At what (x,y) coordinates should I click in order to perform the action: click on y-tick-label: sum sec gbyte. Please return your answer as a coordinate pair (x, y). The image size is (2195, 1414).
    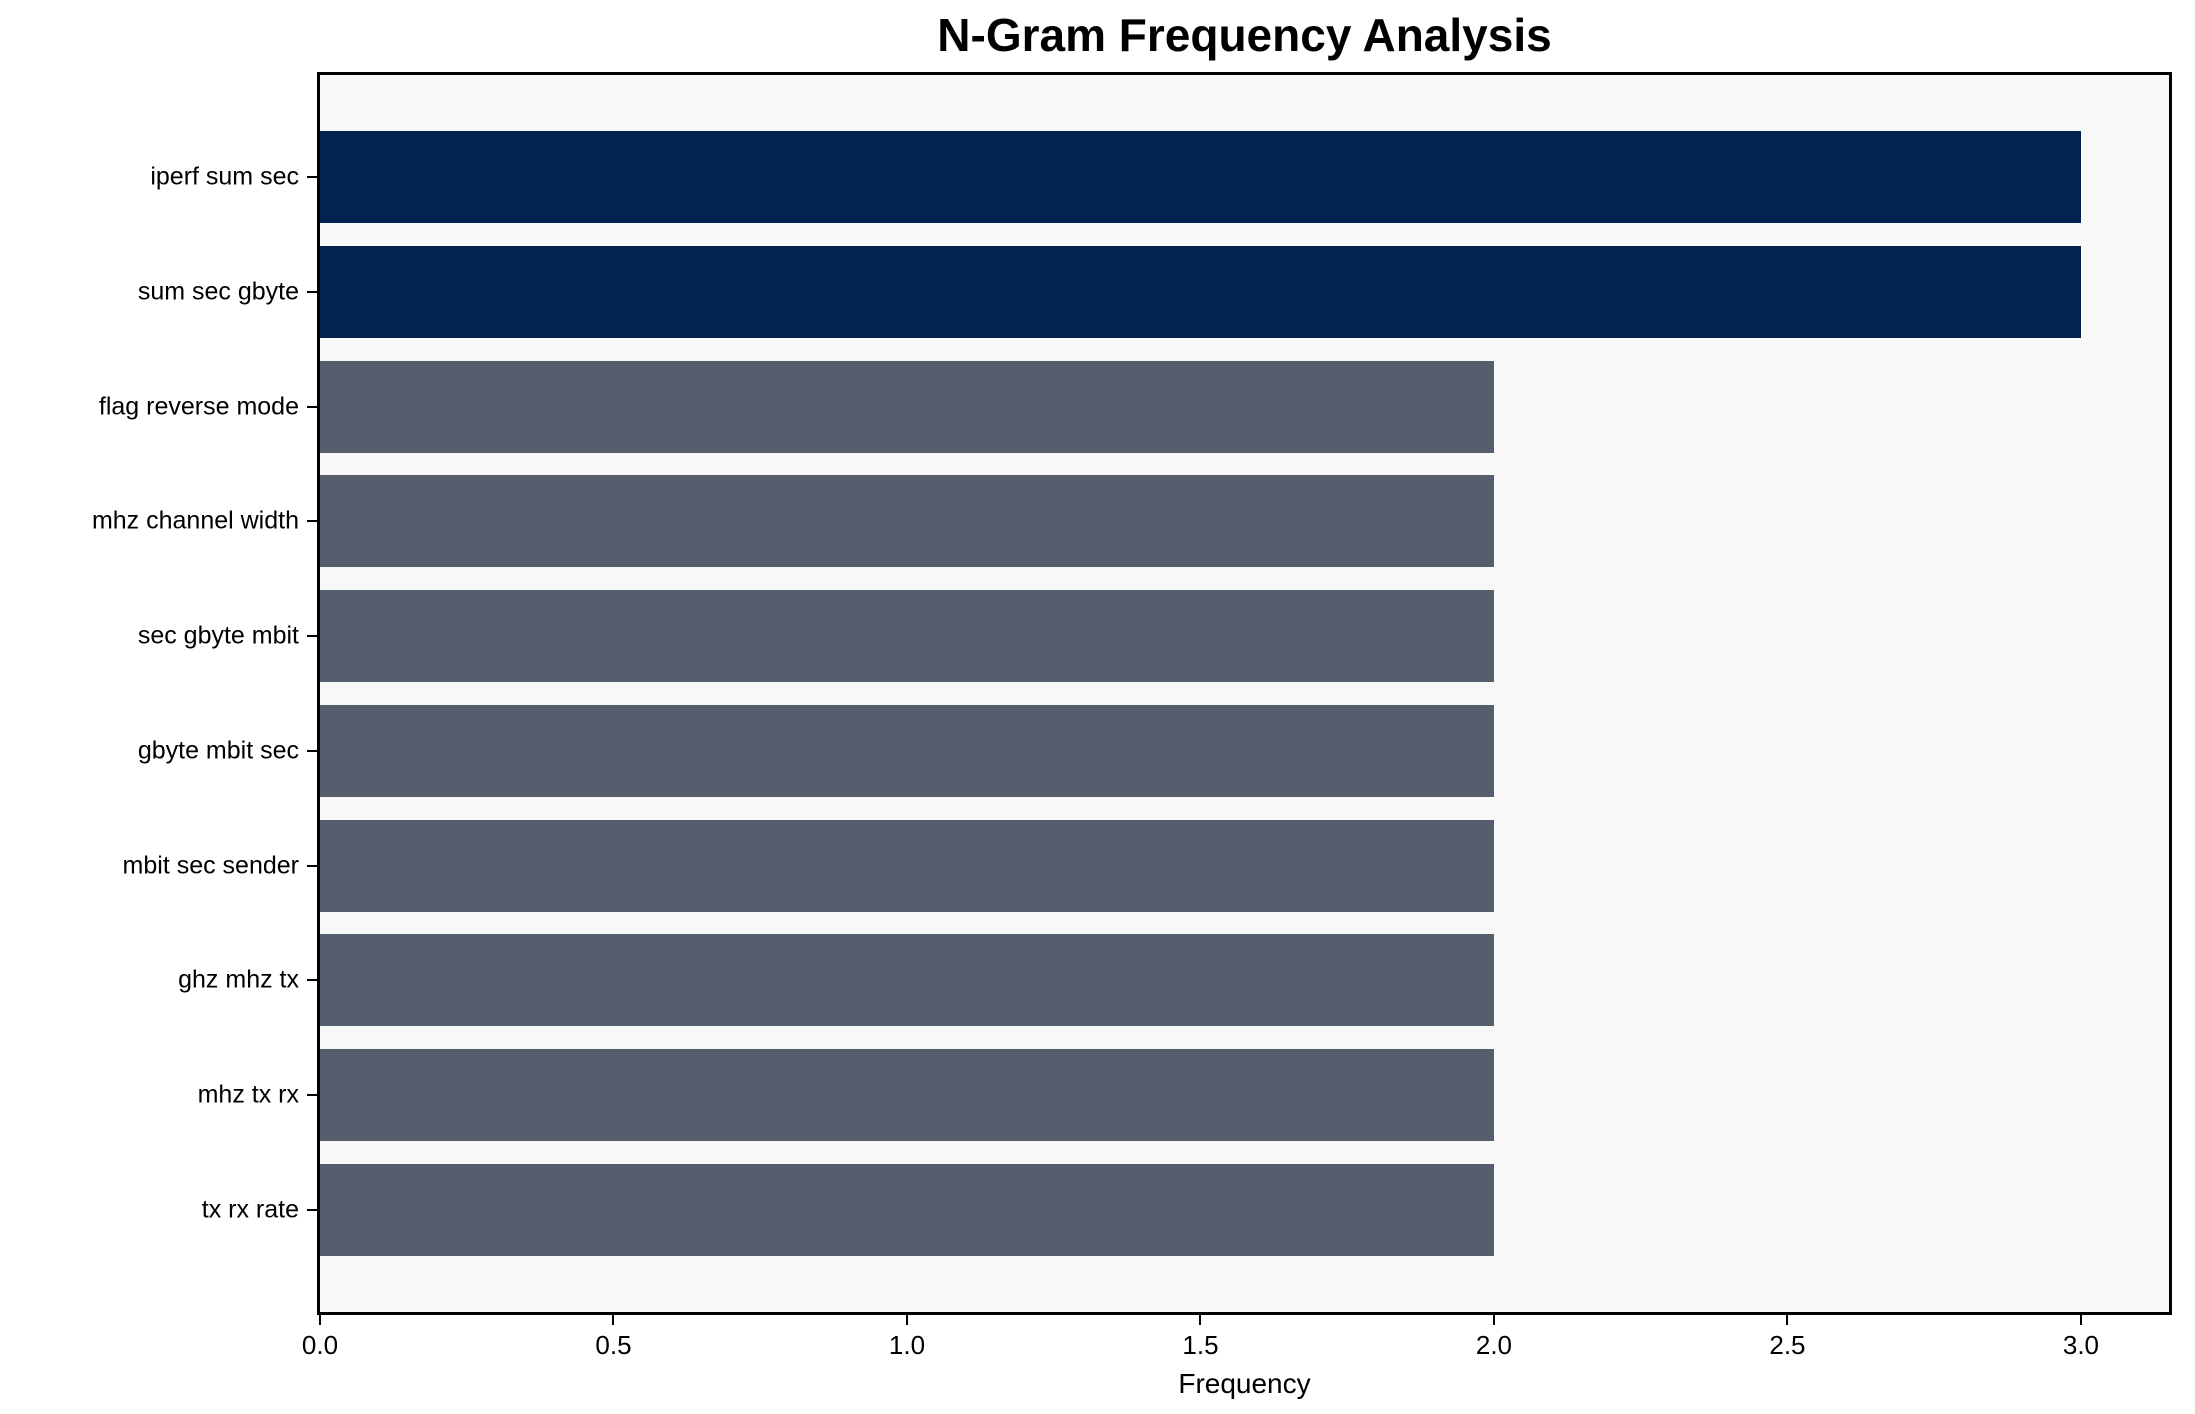
    Looking at the image, I should click on (218, 291).